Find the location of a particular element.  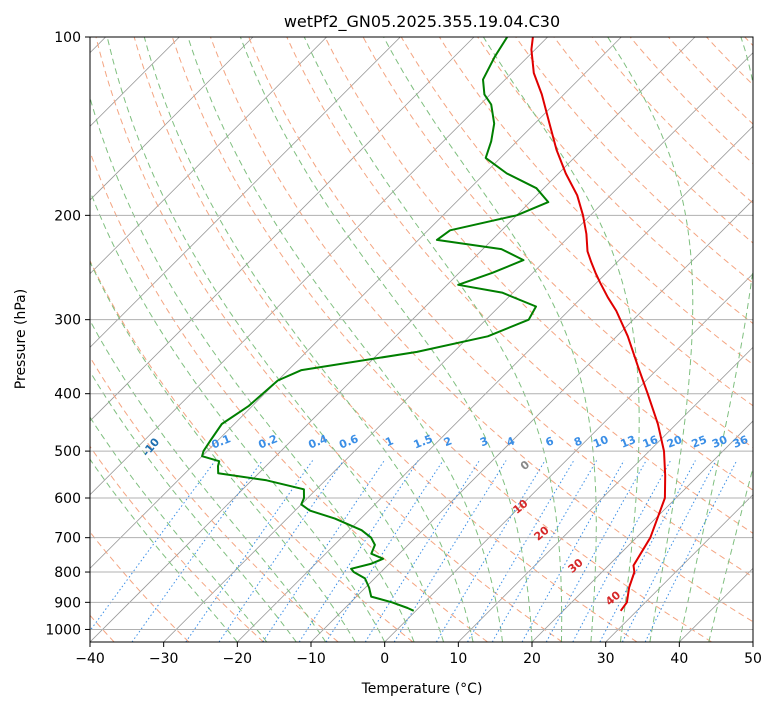

x-tick-label: −40 is located at coordinates (90, 659).